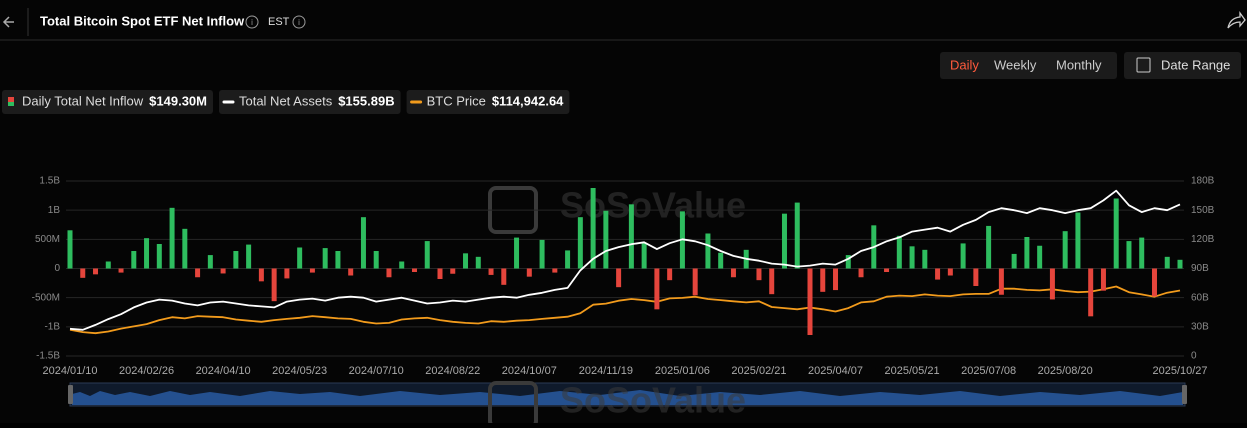 Image resolution: width=1247 pixels, height=428 pixels. Describe the element at coordinates (627, 397) in the screenshot. I see `scroller-preview` at that location.